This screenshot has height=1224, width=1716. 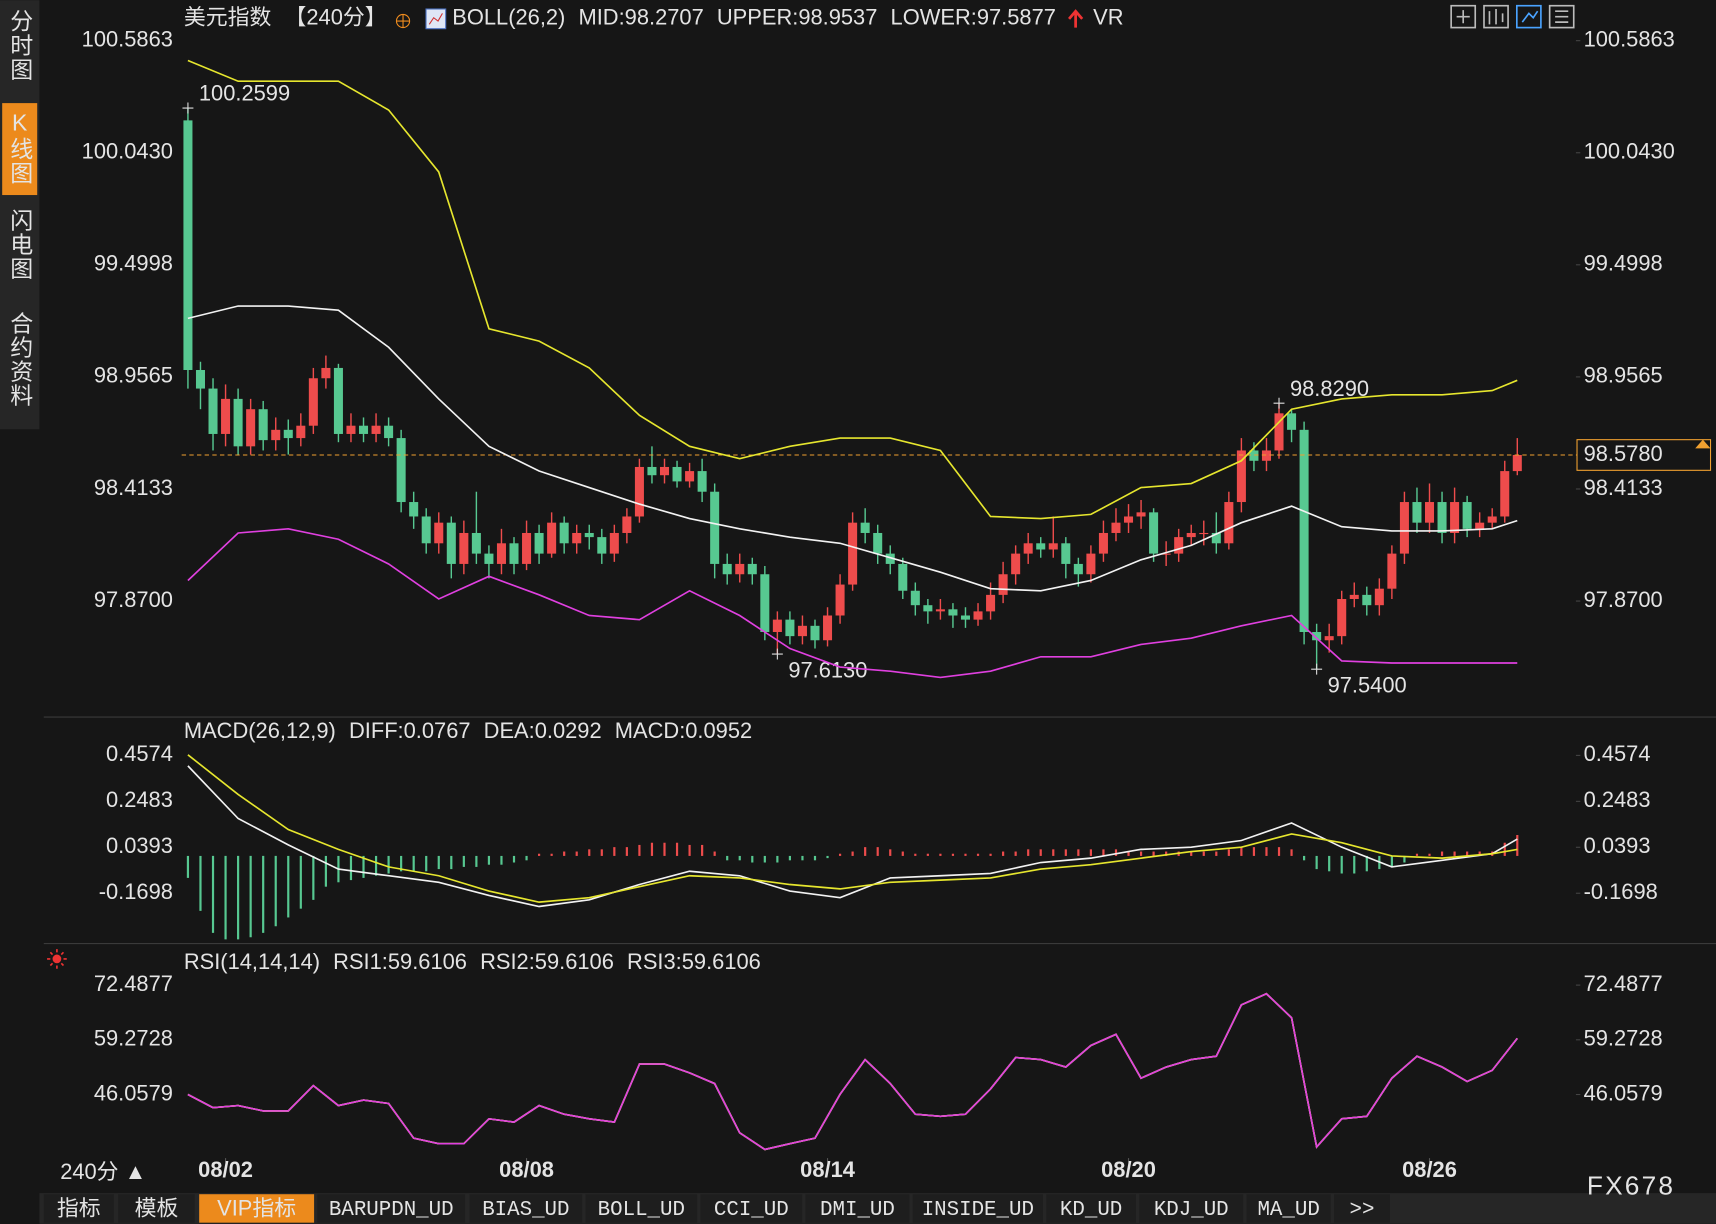 I want to click on bottom-tab-label: KD_UD, so click(x=1091, y=1210).